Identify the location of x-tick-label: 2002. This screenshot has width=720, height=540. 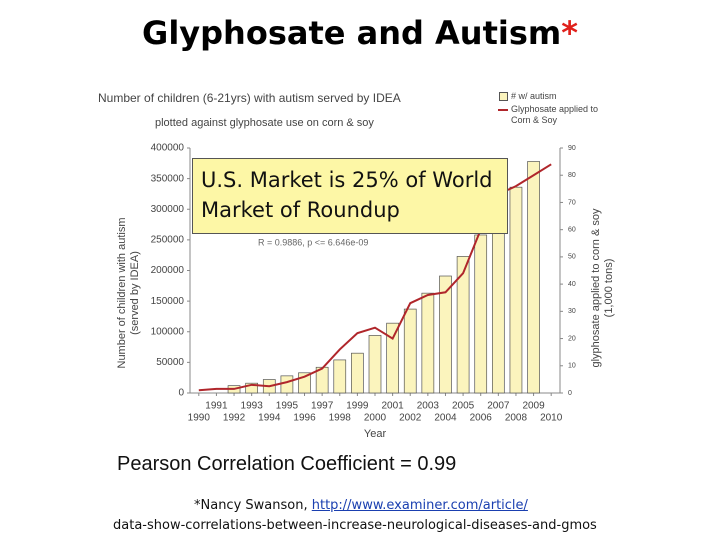
(410, 418).